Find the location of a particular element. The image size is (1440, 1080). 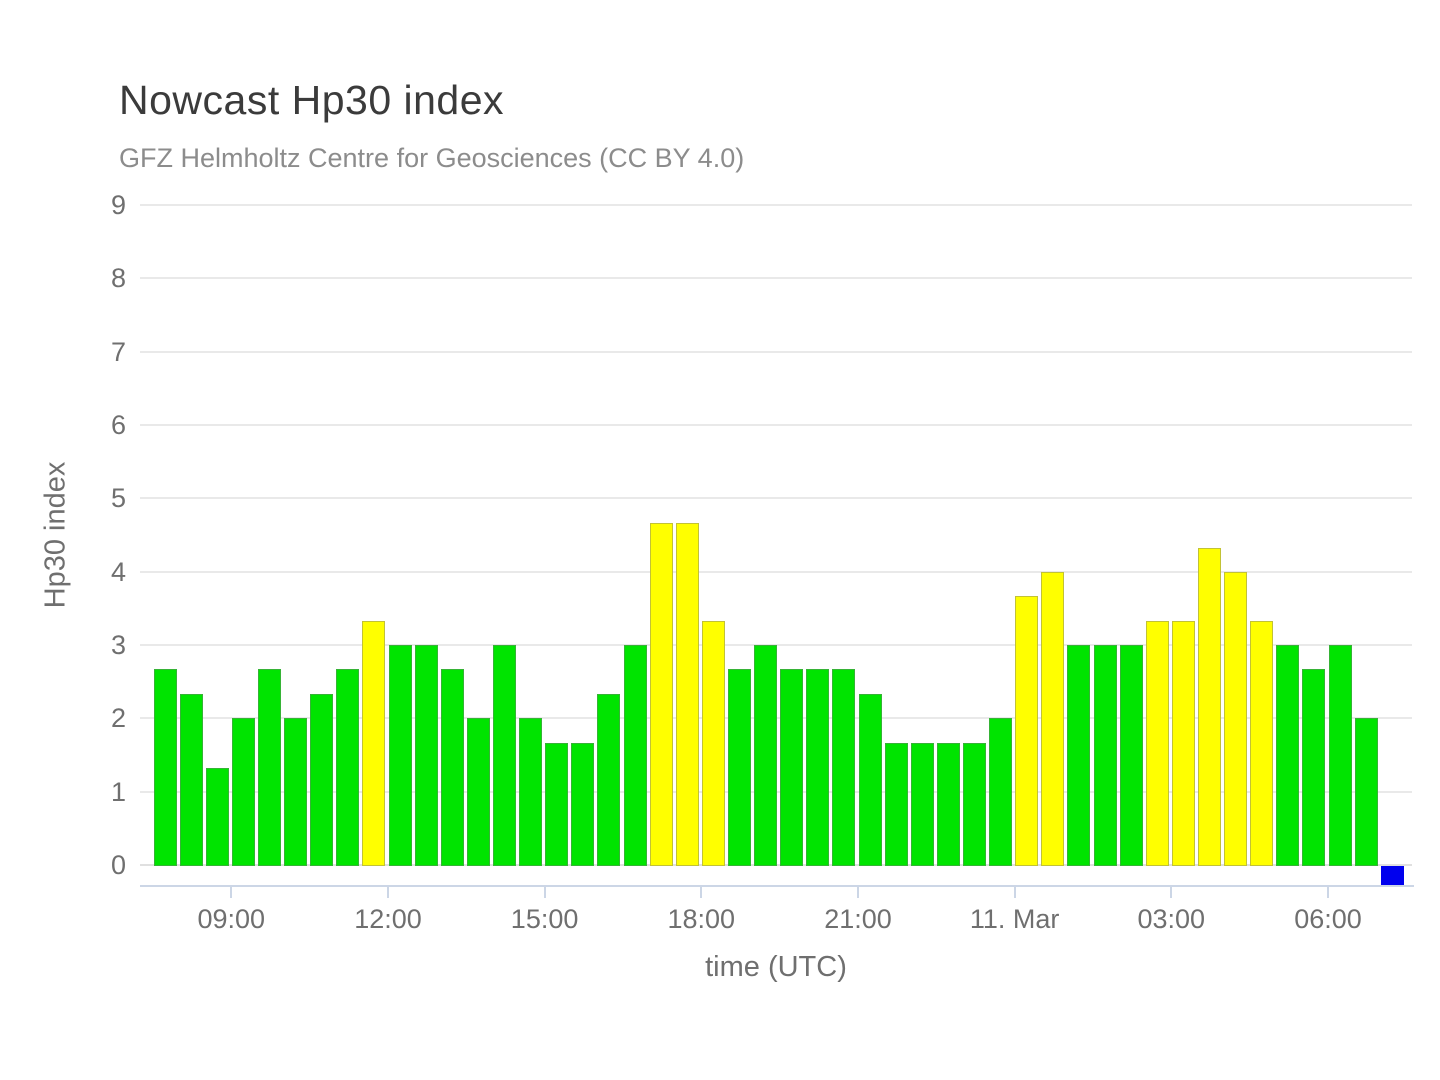

y-tick-label-7: 7 is located at coordinates (118, 351).